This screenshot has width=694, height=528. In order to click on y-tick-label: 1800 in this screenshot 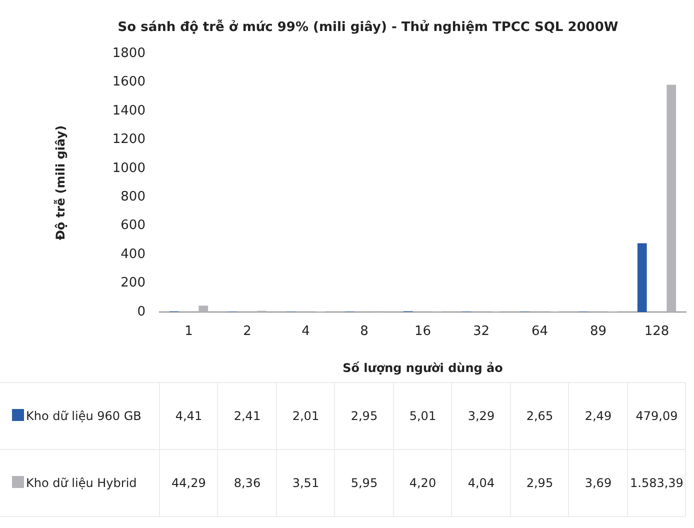, I will do `click(129, 53)`.